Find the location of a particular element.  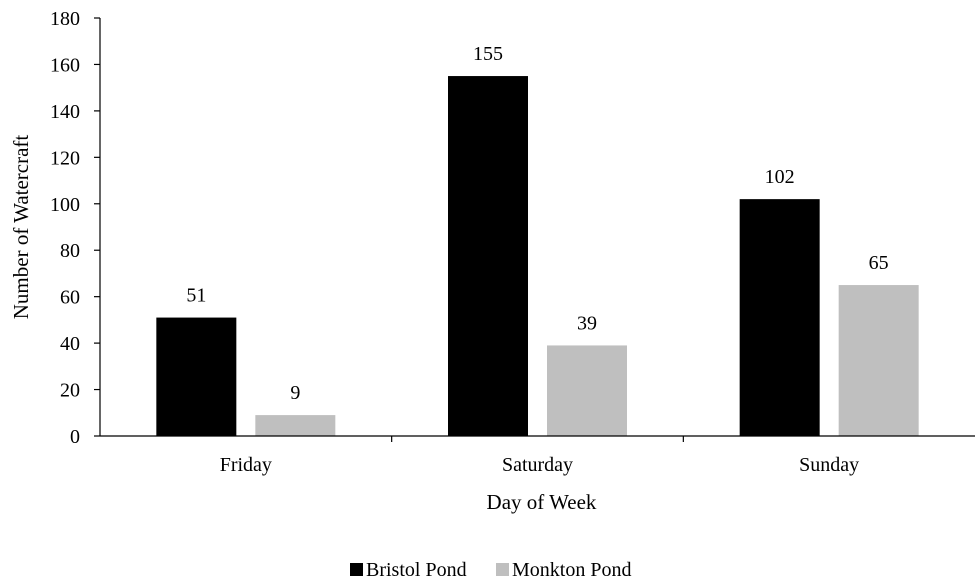

y-tick-label: 40 is located at coordinates (70, 344).